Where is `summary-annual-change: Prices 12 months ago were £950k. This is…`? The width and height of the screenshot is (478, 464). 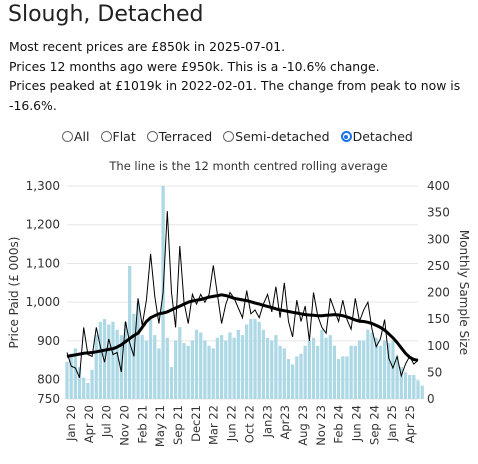
summary-annual-change: Prices 12 months ago were £950k. This is… is located at coordinates (194, 66).